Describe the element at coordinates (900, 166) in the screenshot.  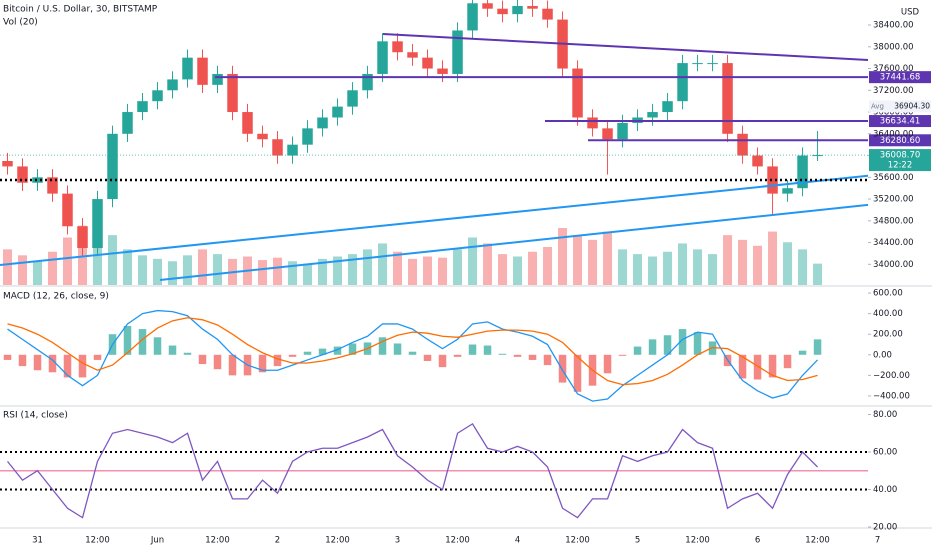
I see `countdown: 12:22` at that location.